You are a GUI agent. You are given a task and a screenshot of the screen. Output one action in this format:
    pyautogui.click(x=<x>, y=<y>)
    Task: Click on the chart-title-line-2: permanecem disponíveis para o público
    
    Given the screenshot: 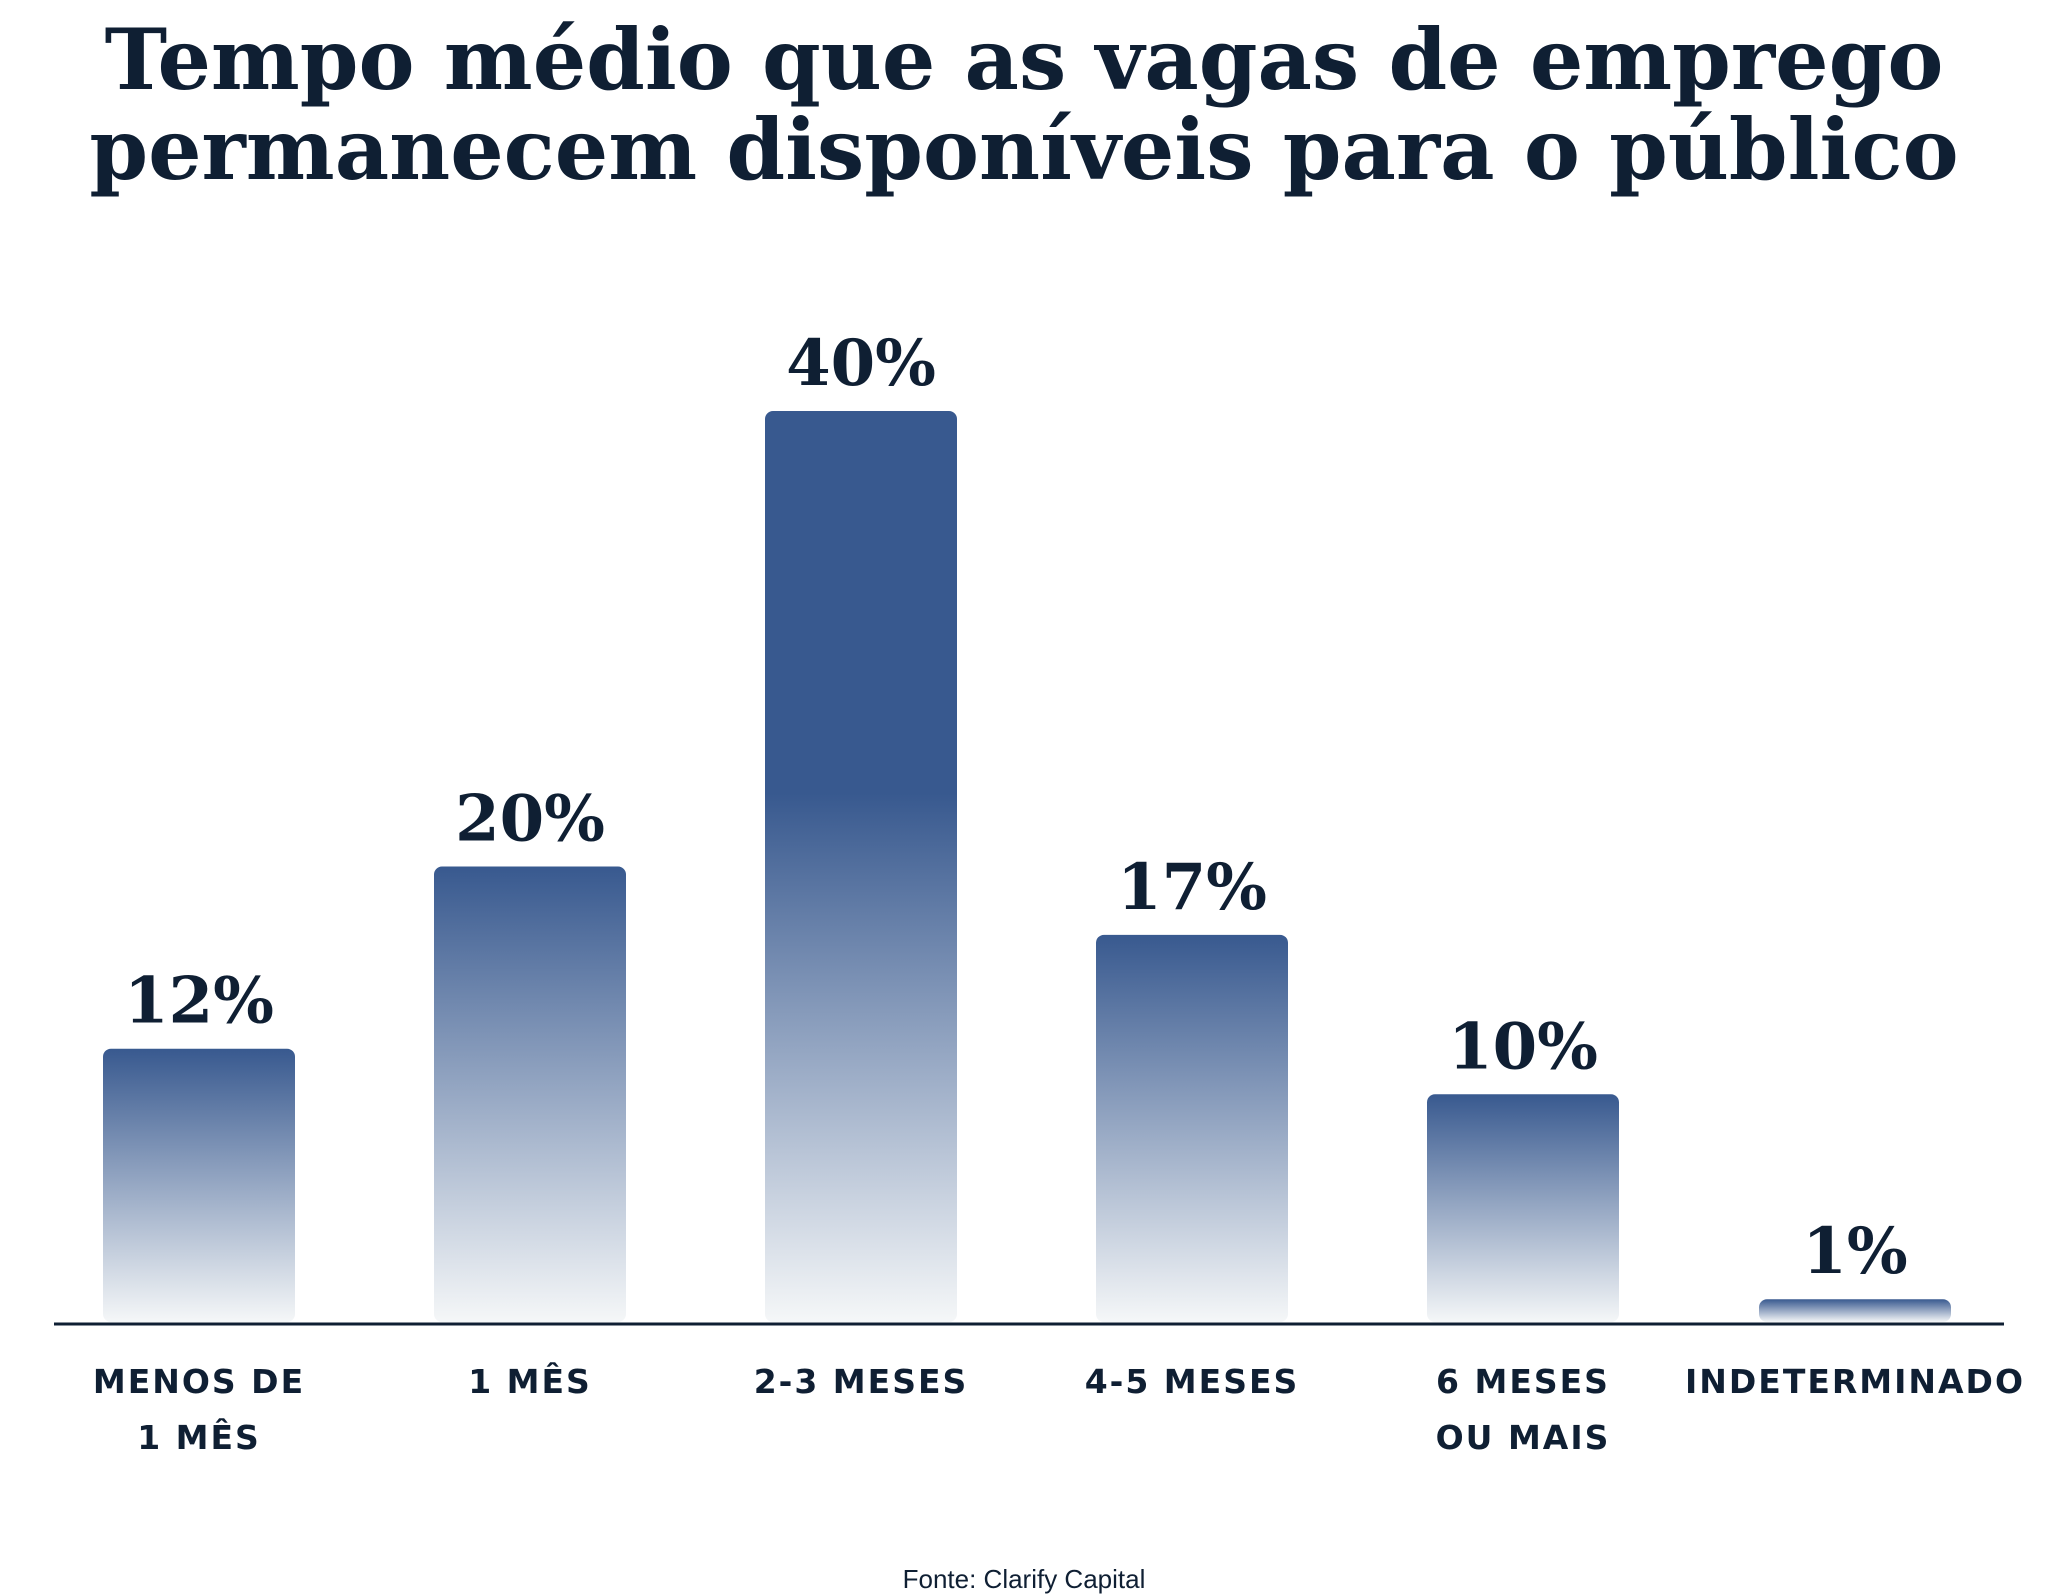 What is the action you would take?
    pyautogui.click(x=1024, y=149)
    